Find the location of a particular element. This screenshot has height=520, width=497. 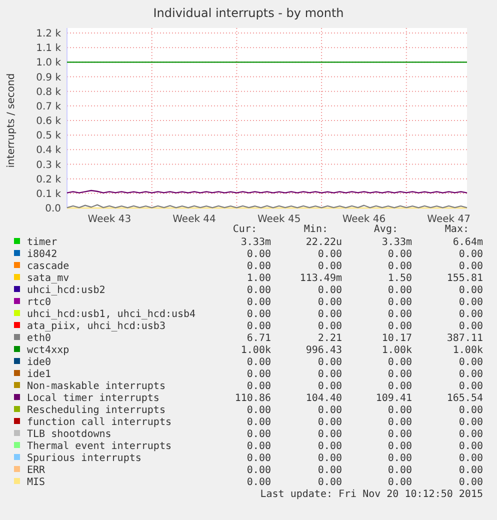

text: 1.50 is located at coordinates (400, 278).